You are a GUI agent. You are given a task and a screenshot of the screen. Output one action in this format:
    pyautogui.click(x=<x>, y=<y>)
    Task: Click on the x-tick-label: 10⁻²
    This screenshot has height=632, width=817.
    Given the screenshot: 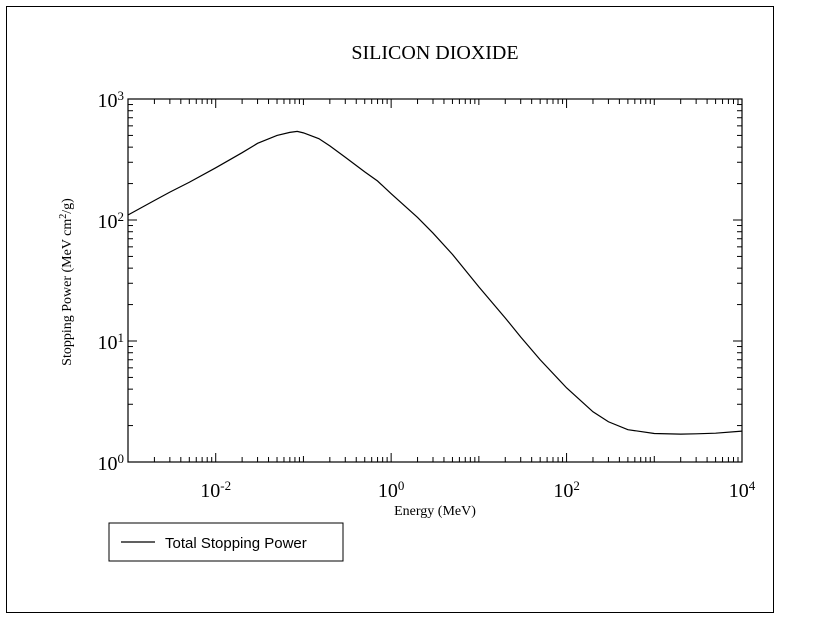 What is the action you would take?
    pyautogui.click(x=215, y=490)
    